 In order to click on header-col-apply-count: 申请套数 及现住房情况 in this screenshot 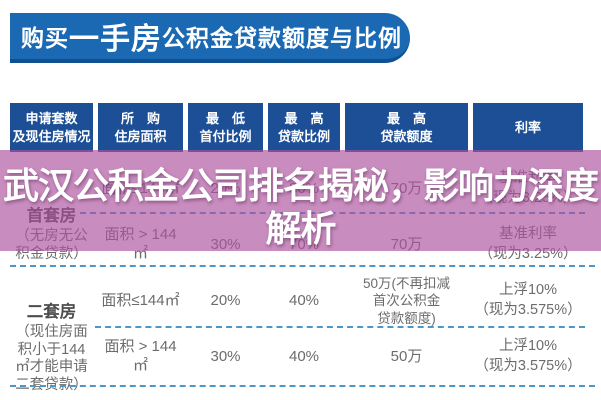, I will do `click(51, 127)`.